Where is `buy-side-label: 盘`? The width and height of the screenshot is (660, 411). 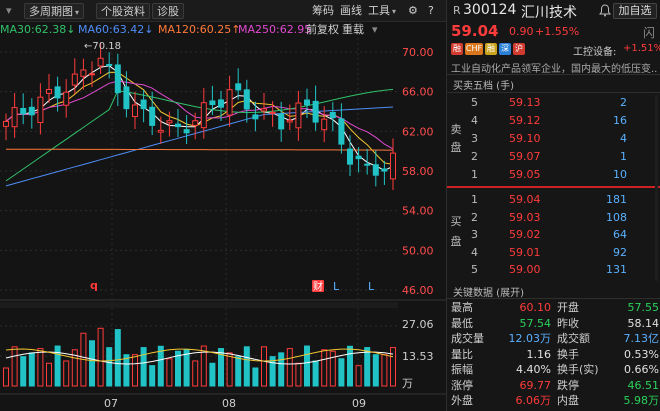
buy-side-label: 盘 is located at coordinates (456, 241).